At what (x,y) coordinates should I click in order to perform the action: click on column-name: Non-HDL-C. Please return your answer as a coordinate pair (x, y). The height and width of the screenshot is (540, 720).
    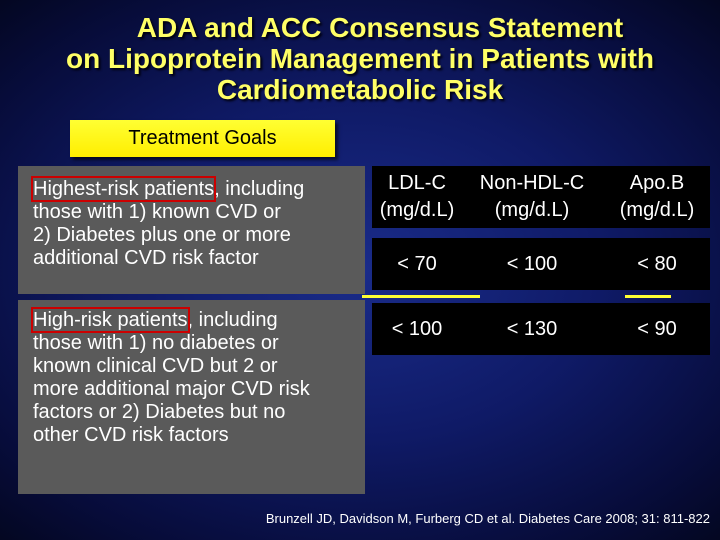
    Looking at the image, I should click on (532, 183).